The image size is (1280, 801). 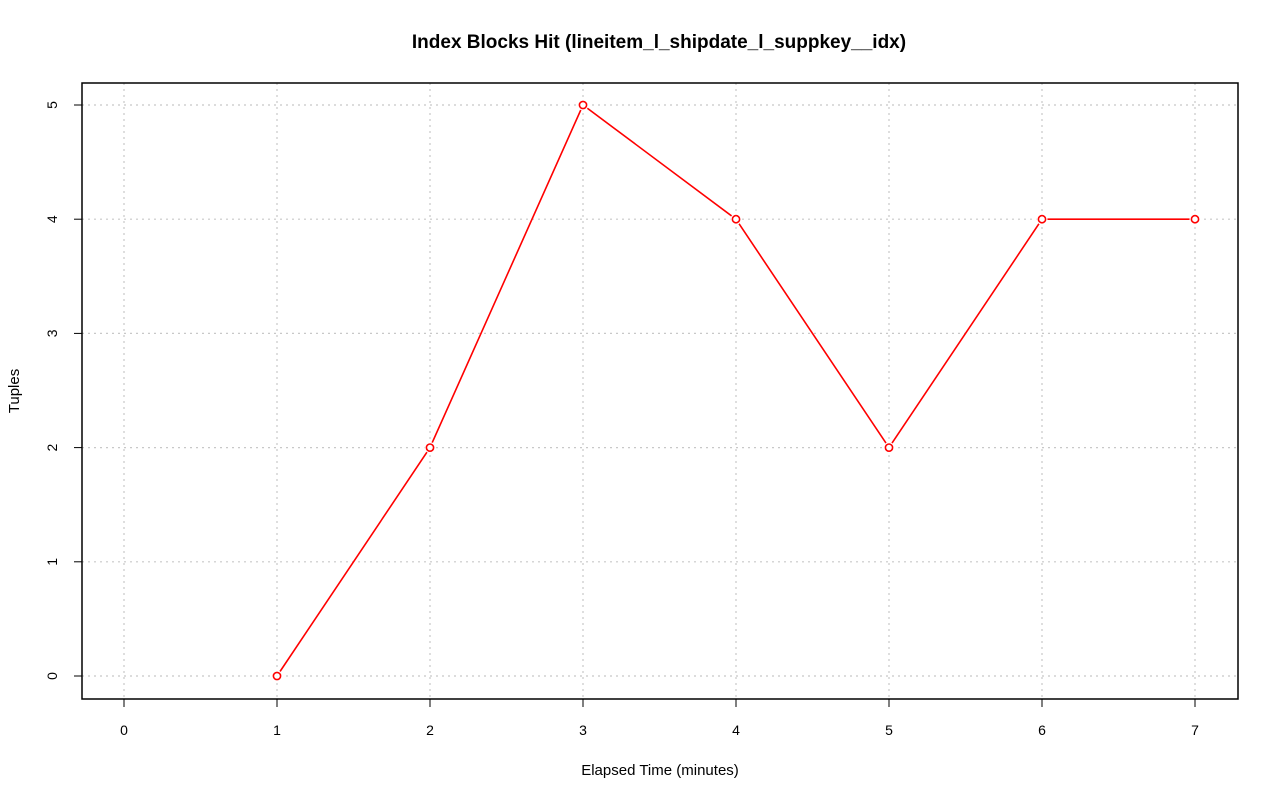 I want to click on y-tick-label: 5, so click(x=52, y=105).